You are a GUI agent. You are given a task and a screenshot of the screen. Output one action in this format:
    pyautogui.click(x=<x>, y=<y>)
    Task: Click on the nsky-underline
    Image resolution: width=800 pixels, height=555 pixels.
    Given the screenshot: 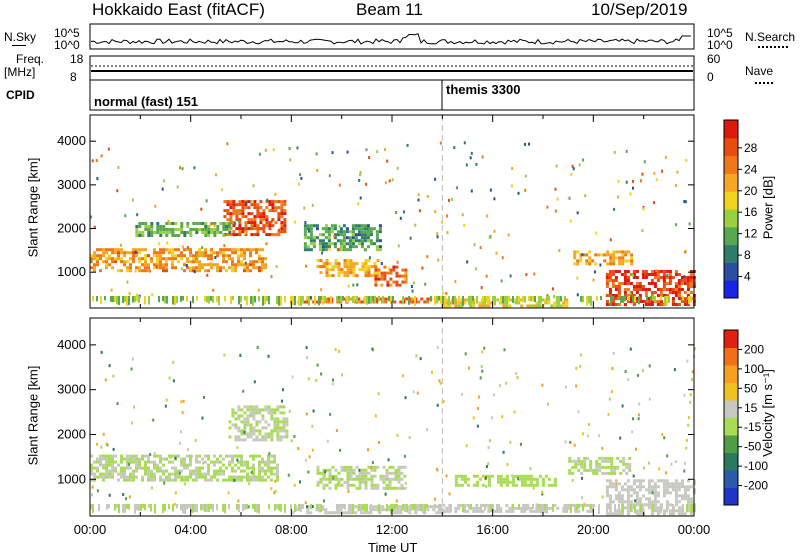 What is the action you would take?
    pyautogui.click(x=19, y=45)
    